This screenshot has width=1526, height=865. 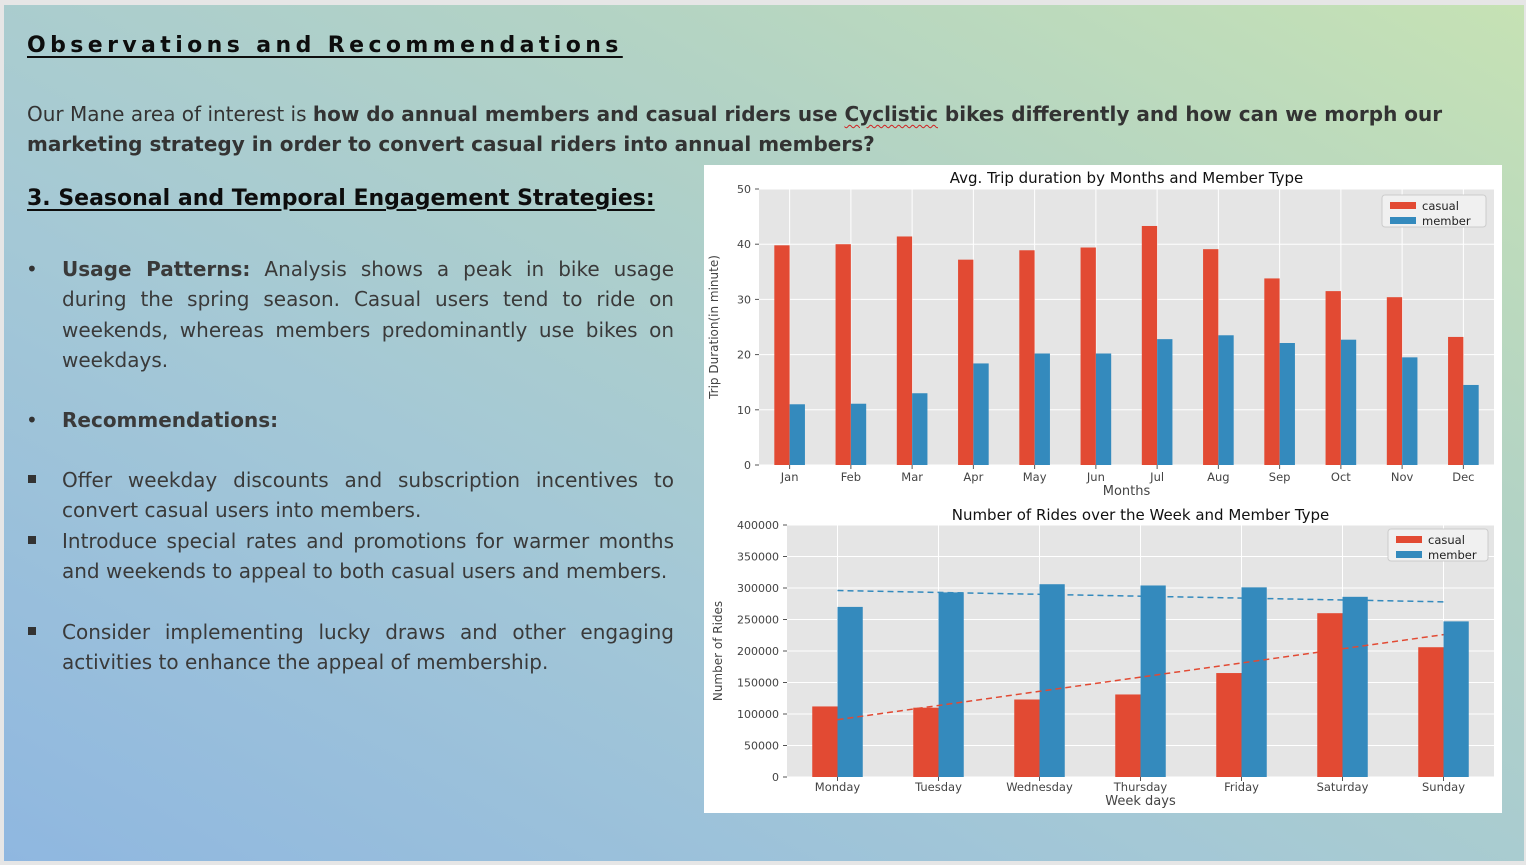 I want to click on bar-casual-may, so click(x=1027, y=357).